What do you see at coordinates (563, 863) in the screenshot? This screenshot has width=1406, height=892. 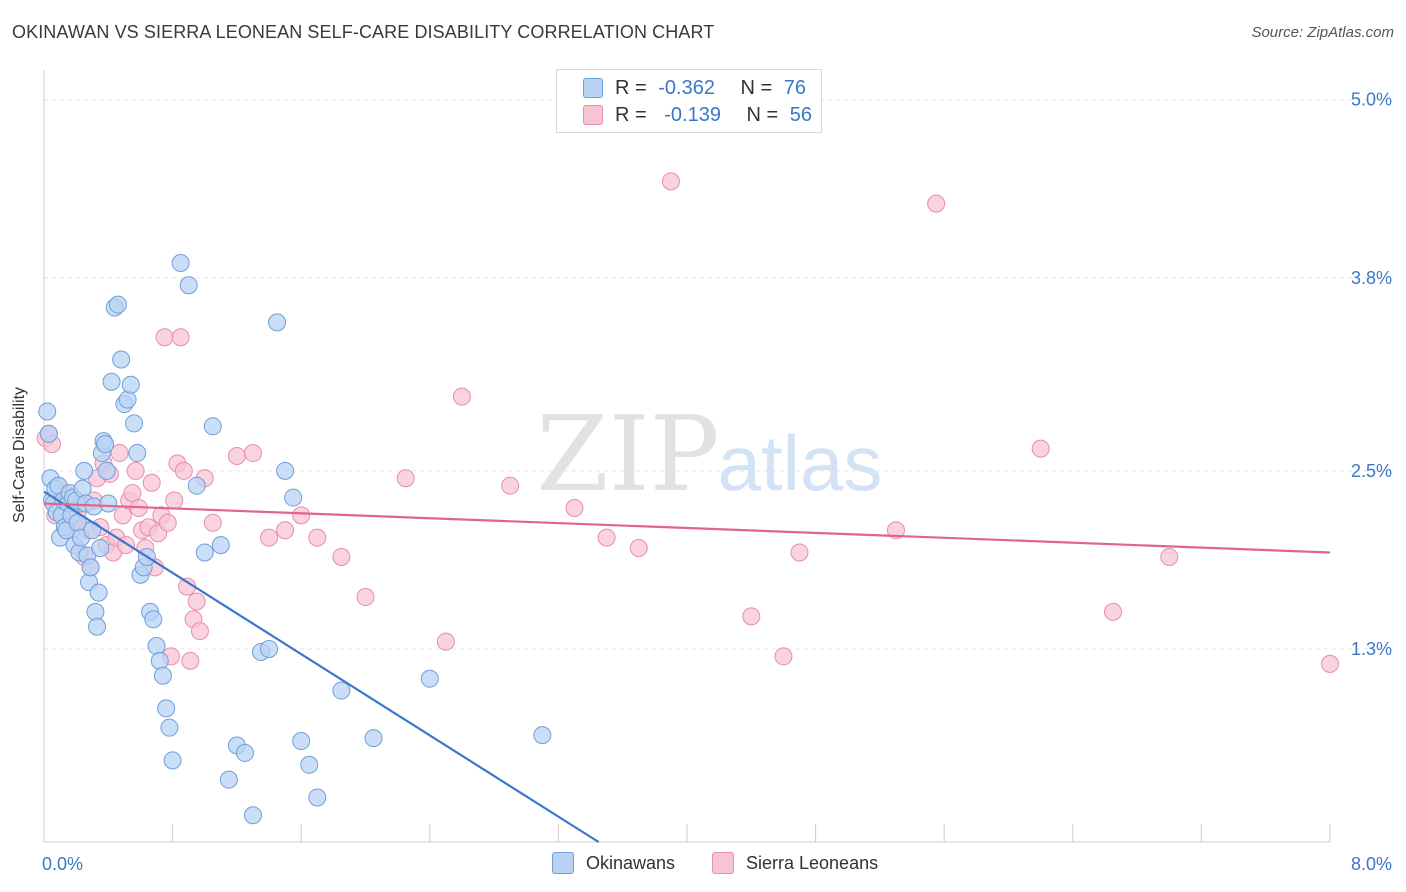 I see `legend-swatch-blue` at bounding box center [563, 863].